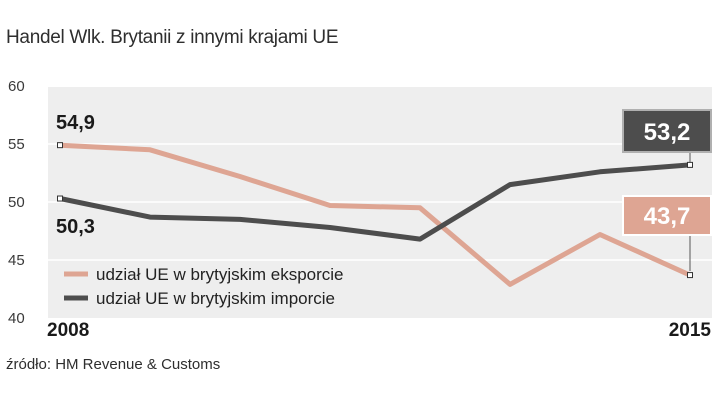  What do you see at coordinates (75, 123) in the screenshot?
I see `export-start-label: 54,9` at bounding box center [75, 123].